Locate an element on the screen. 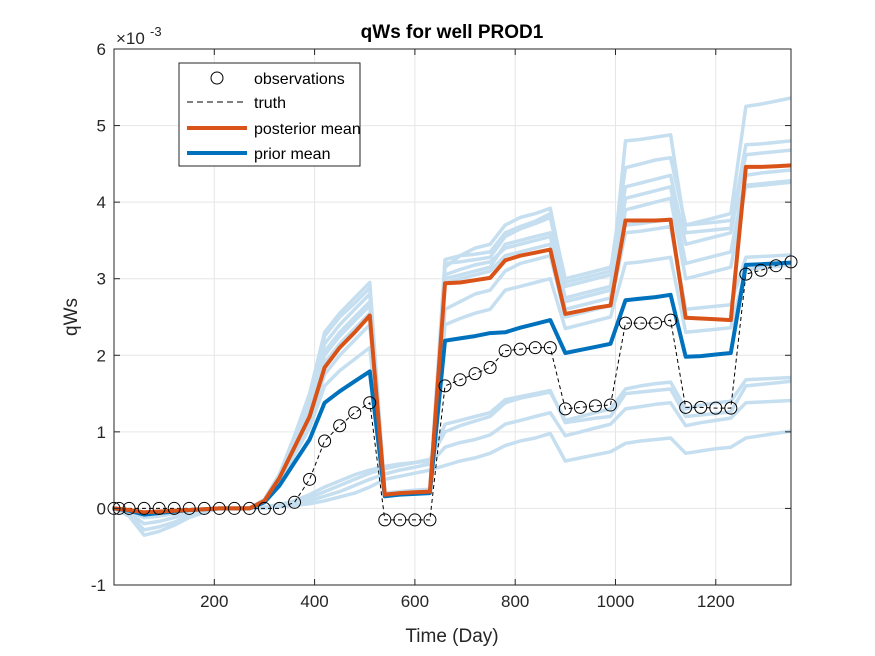 This screenshot has height=656, width=875. x-axis-label: Time (Day) is located at coordinates (451, 636).